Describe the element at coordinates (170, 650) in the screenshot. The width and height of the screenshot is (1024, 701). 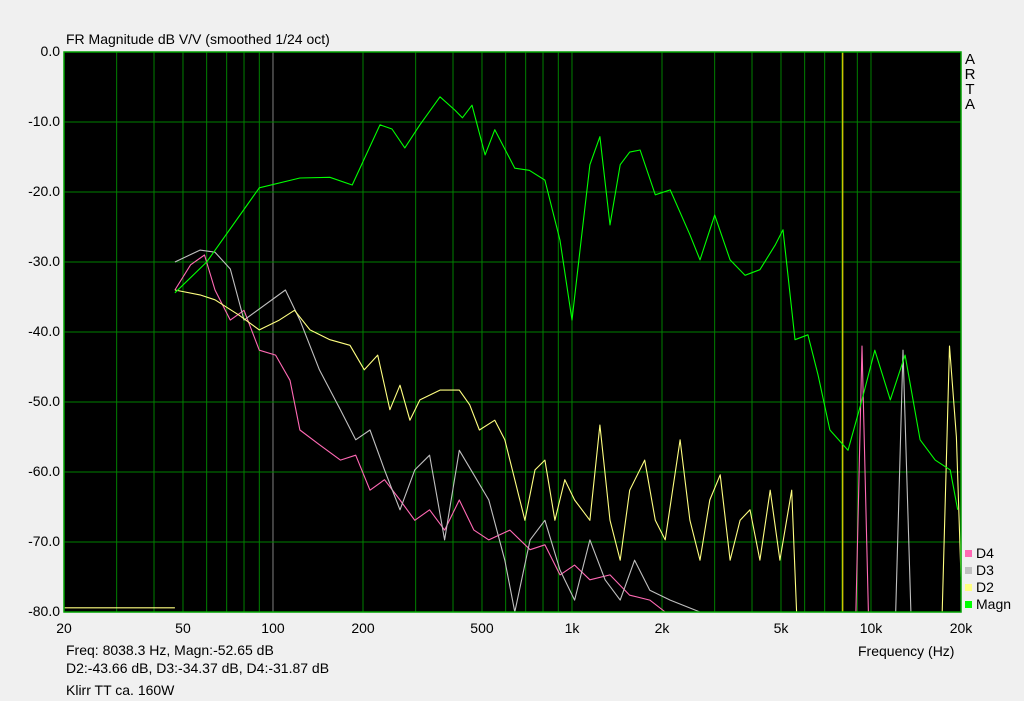
I see `cursor-readout-freq: Freq: 8038.3 Hz, Magn:-52.65 dB` at that location.